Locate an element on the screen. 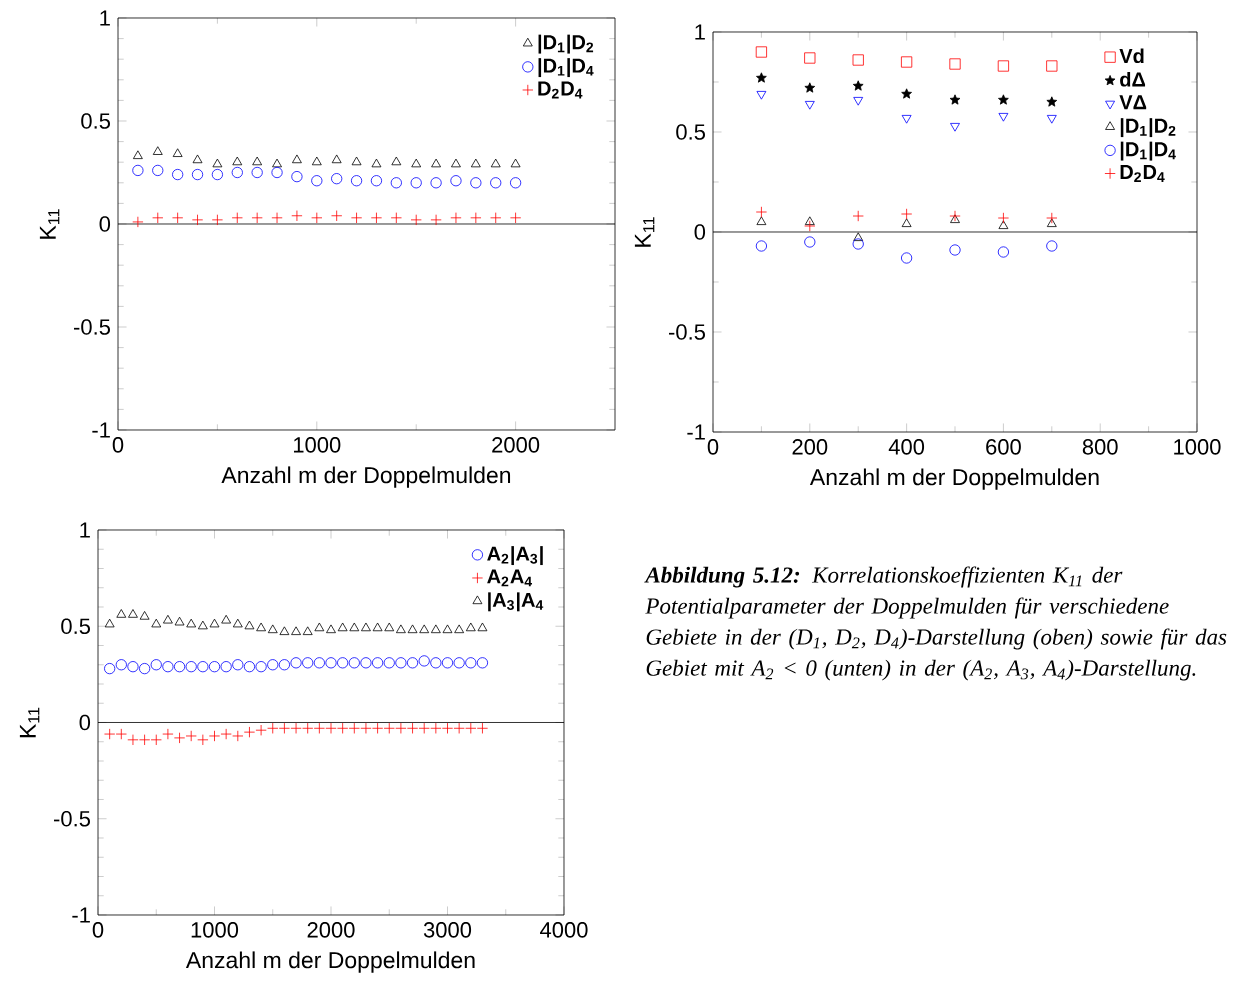 The width and height of the screenshot is (1236, 987). legend-label: D$_{2}$D$_{4}$ is located at coordinates (560, 90).